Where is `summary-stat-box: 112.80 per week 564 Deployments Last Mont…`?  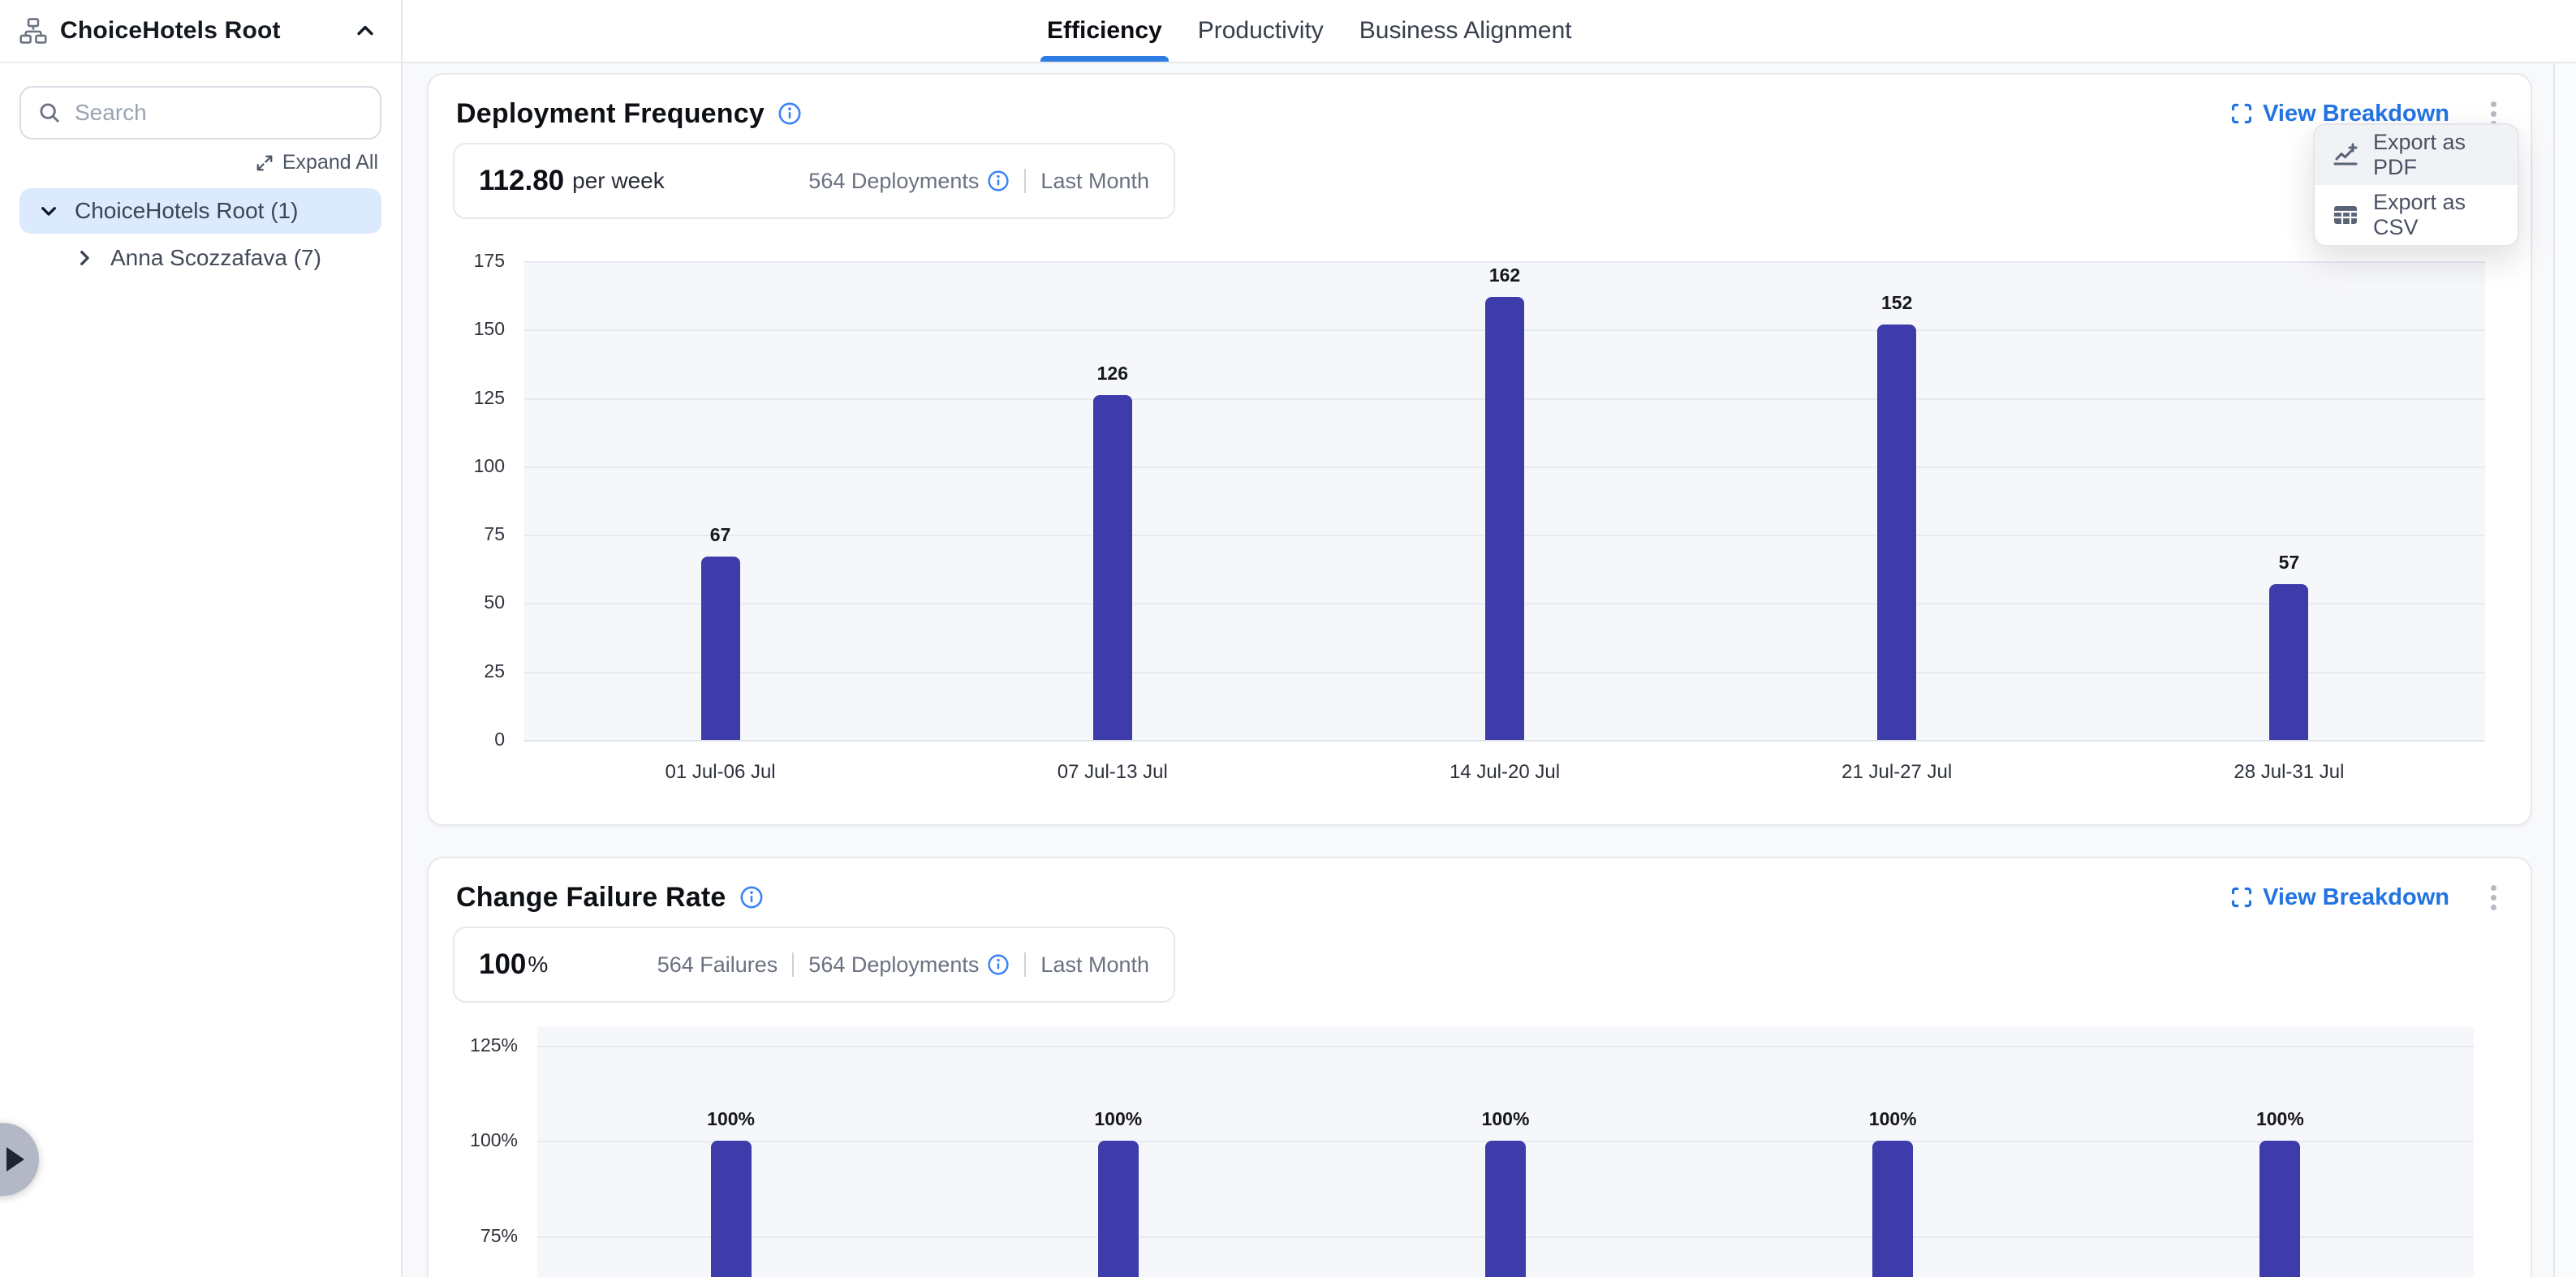
summary-stat-box: 112.80 per week 564 Deployments Last Mont… is located at coordinates (814, 181).